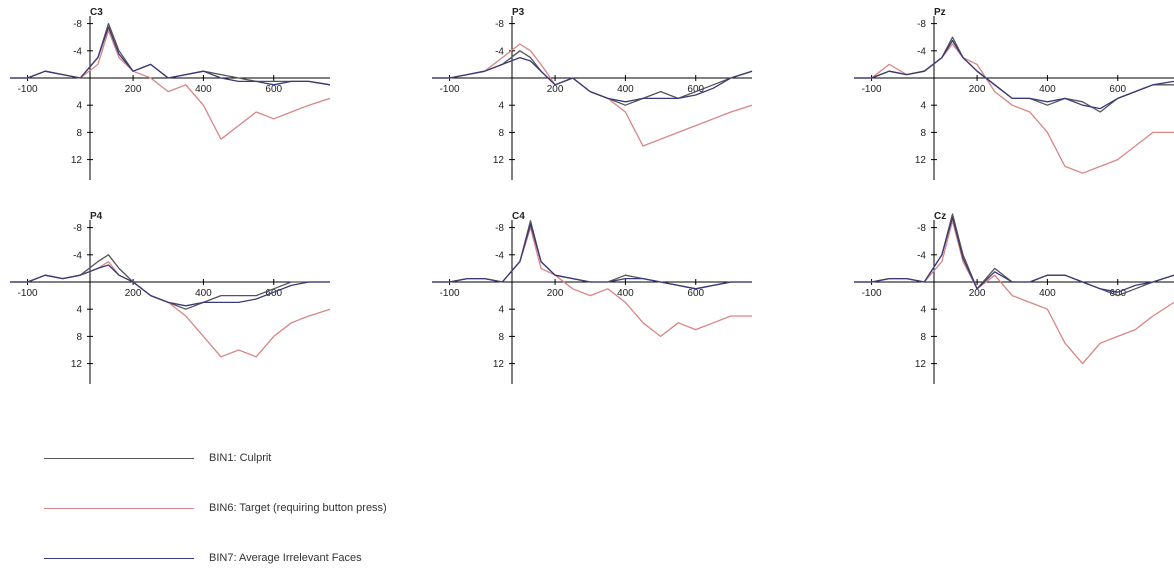 The width and height of the screenshot is (1174, 572). Describe the element at coordinates (119, 458) in the screenshot. I see `legend-swatch-culprit` at that location.